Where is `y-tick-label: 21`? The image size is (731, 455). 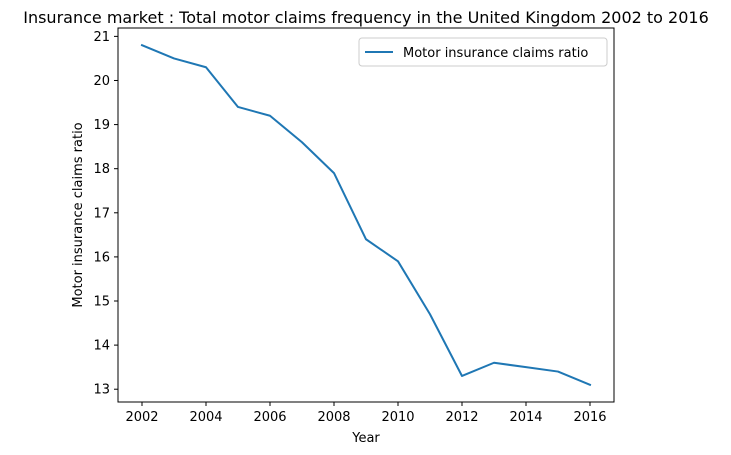 y-tick-label: 21 is located at coordinates (101, 37).